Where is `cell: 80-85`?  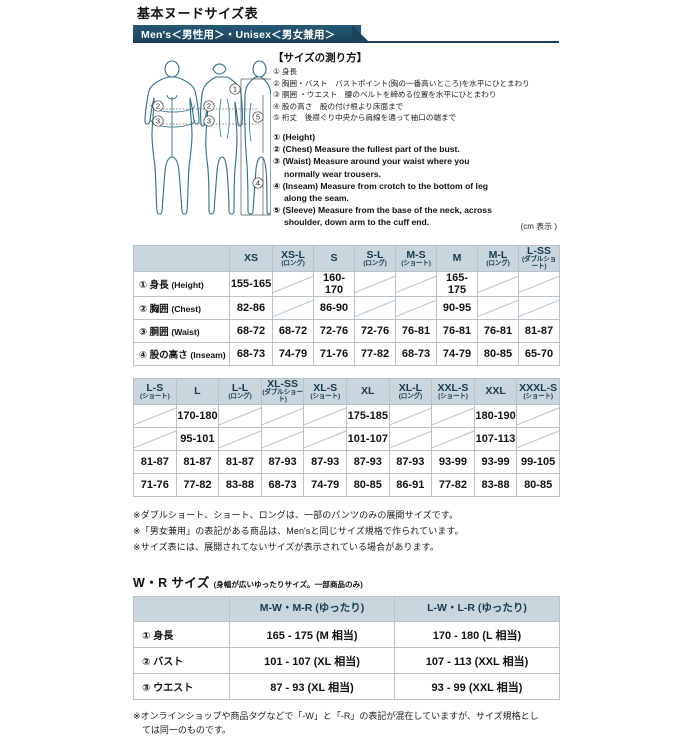 cell: 80-85 is located at coordinates (538, 485).